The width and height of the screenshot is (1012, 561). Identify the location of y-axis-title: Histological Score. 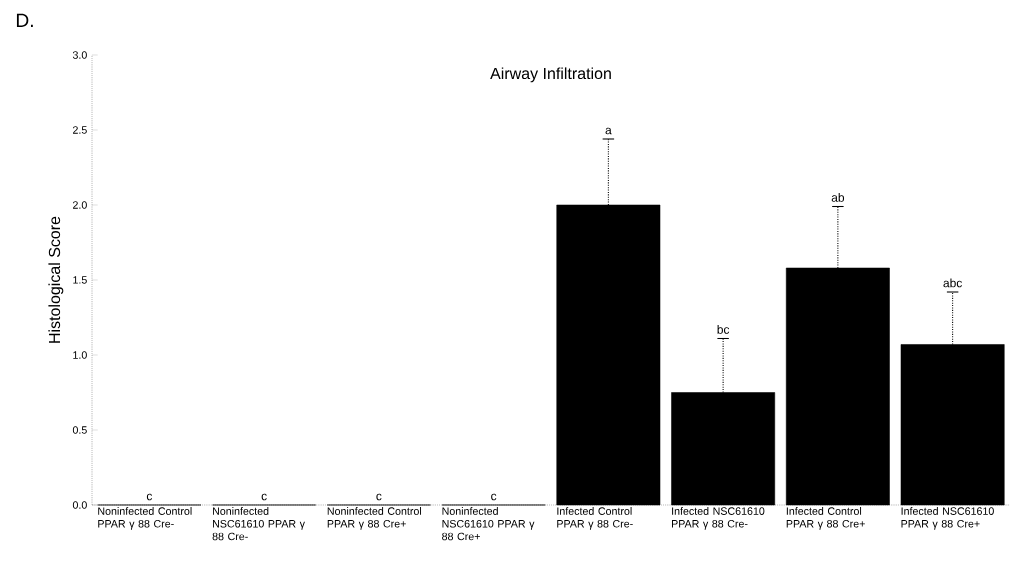
(56, 279).